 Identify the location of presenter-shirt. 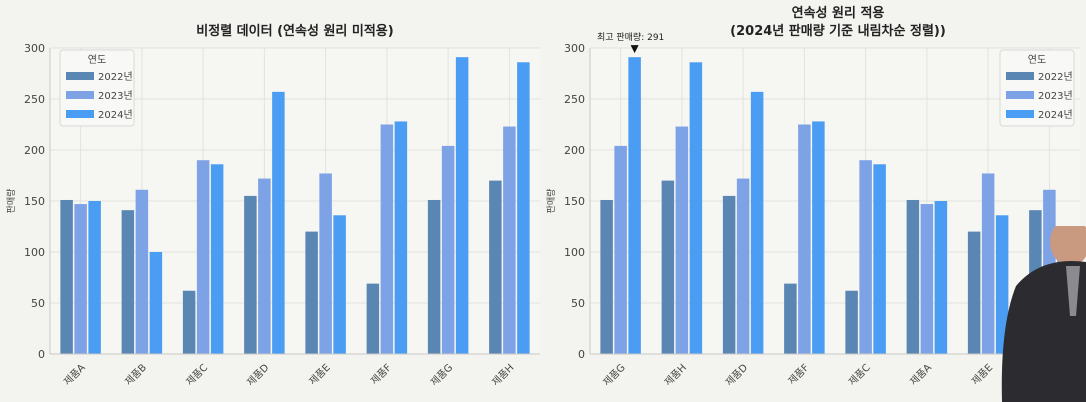
(1073, 291).